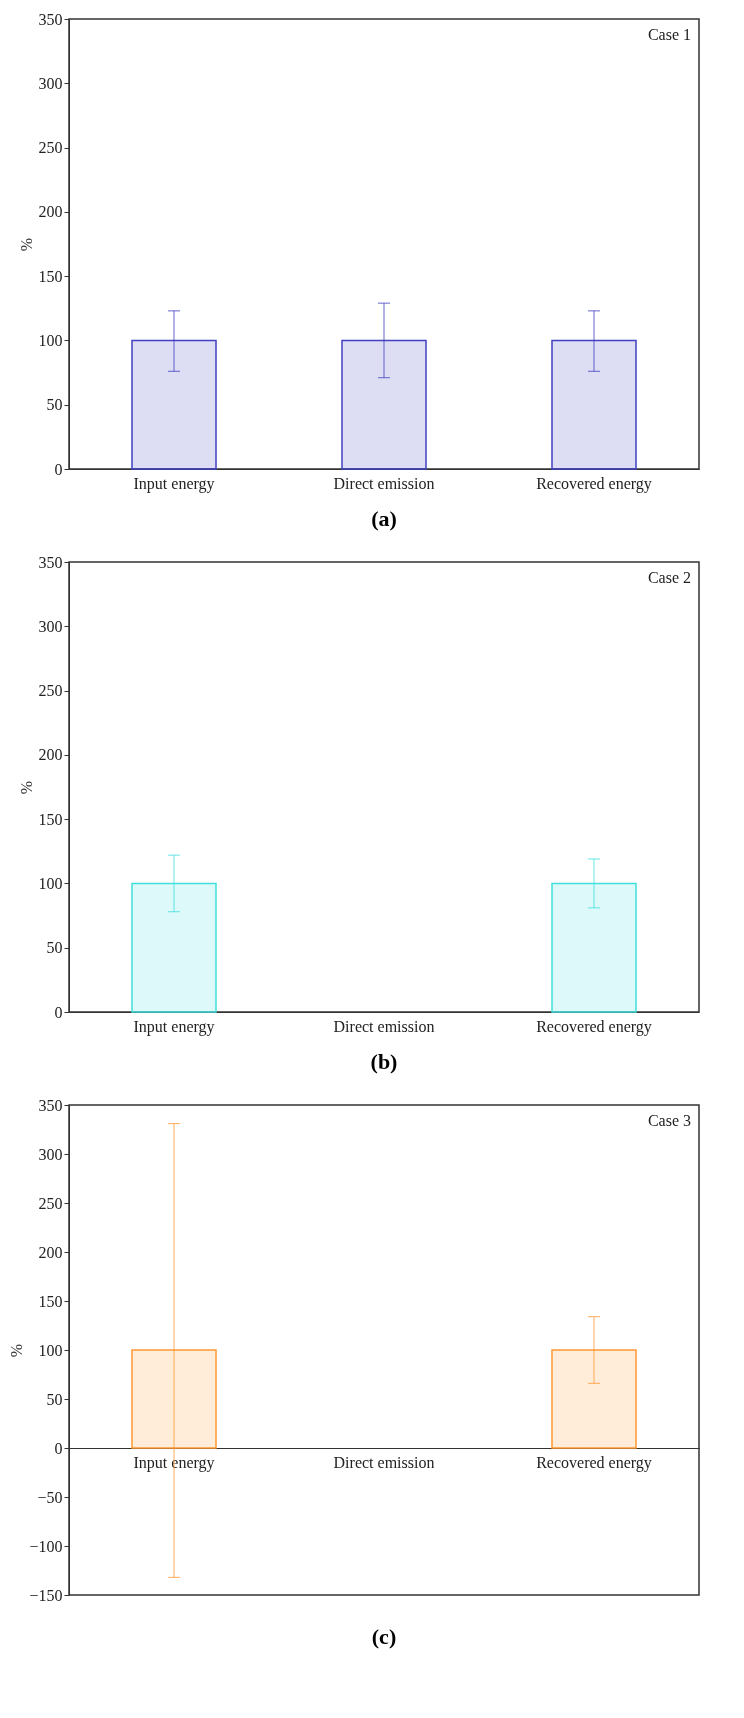 The height and width of the screenshot is (1718, 744). I want to click on y-tick-label: −150, so click(46, 1595).